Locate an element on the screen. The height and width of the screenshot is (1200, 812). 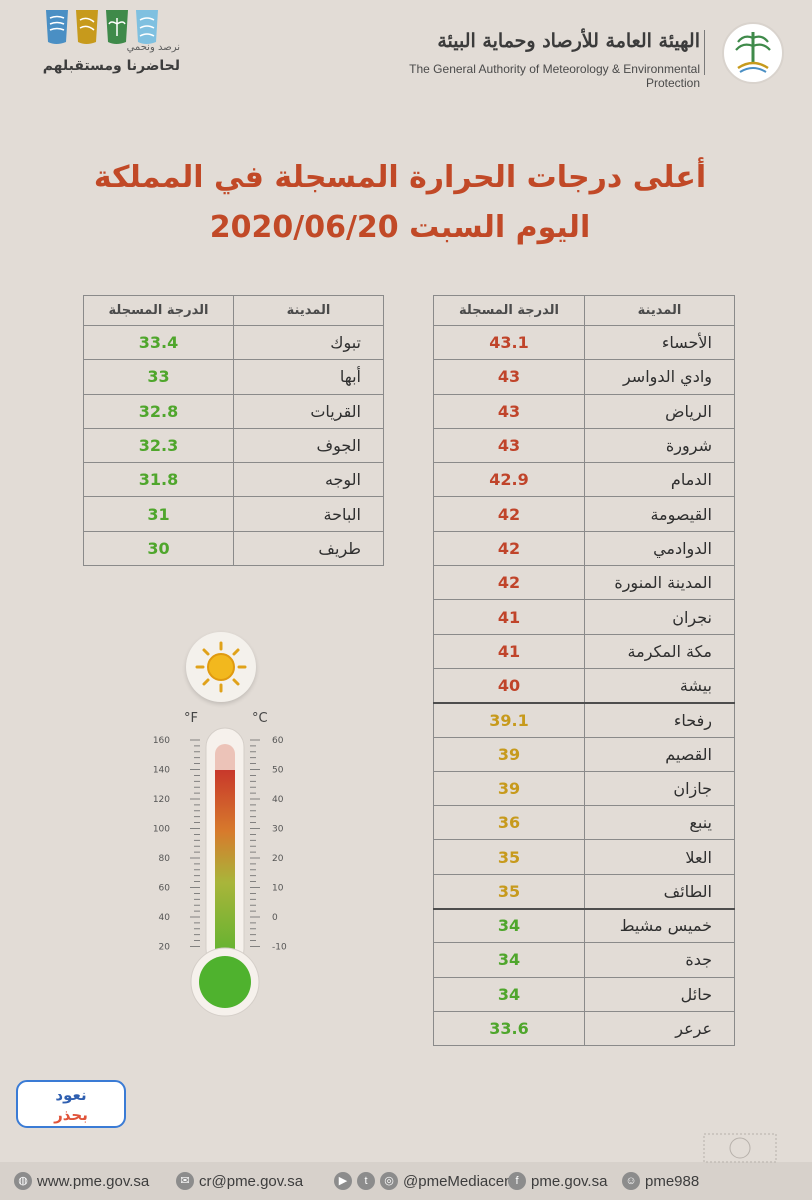
header-divider is located at coordinates (704, 52).